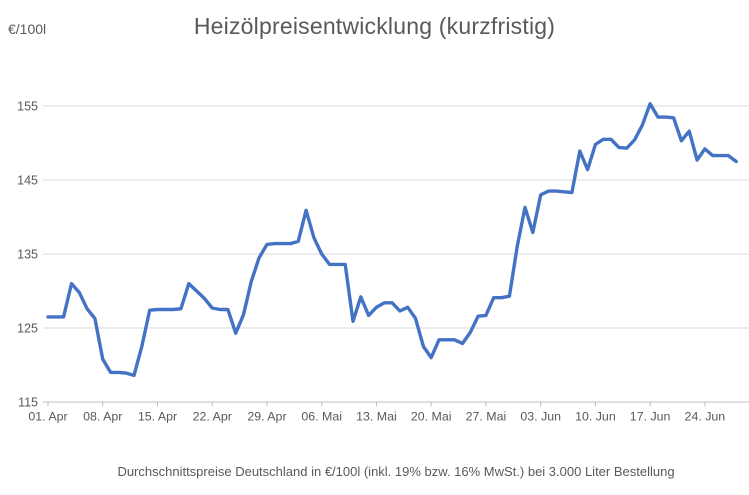  Describe the element at coordinates (27, 29) in the screenshot. I see `y-axis-unit-label: €/100l` at that location.